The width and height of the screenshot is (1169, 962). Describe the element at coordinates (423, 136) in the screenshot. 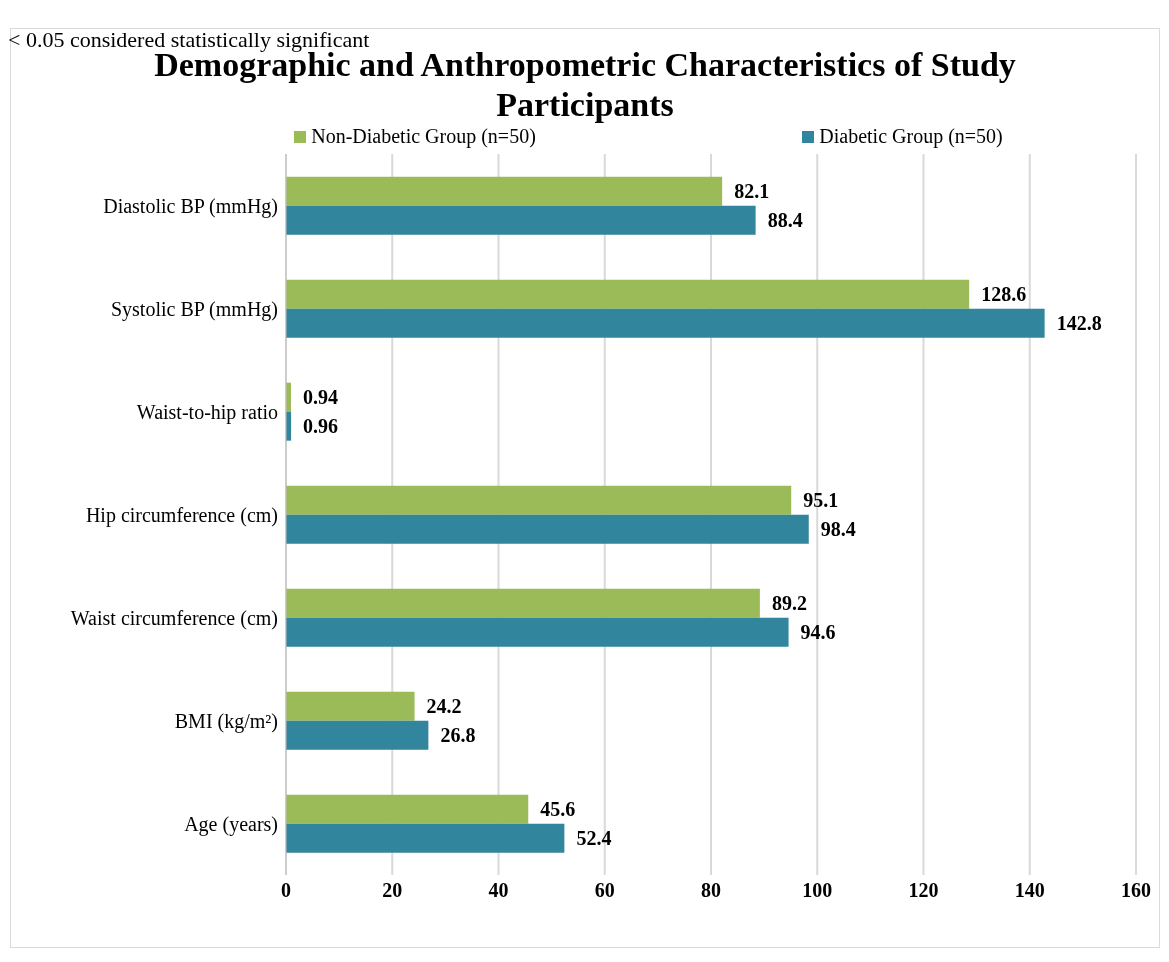

I see `legend-label: Non-Diabetic Group (n=50)` at that location.